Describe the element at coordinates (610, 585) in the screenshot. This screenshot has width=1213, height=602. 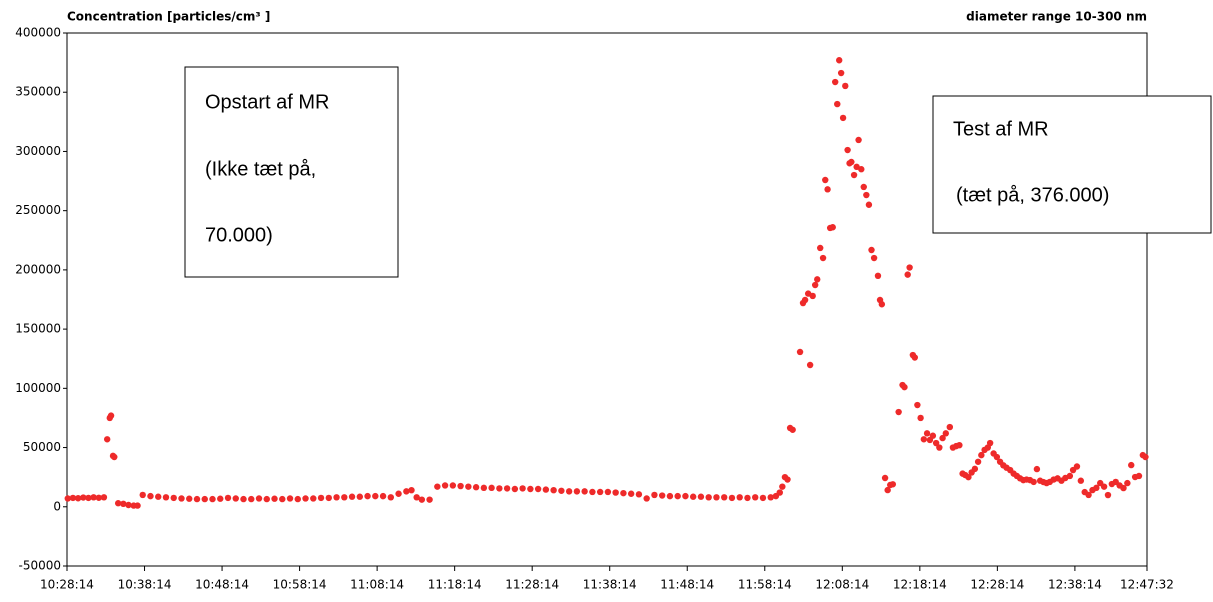
I see `x-tick-label: 11:38:14` at that location.